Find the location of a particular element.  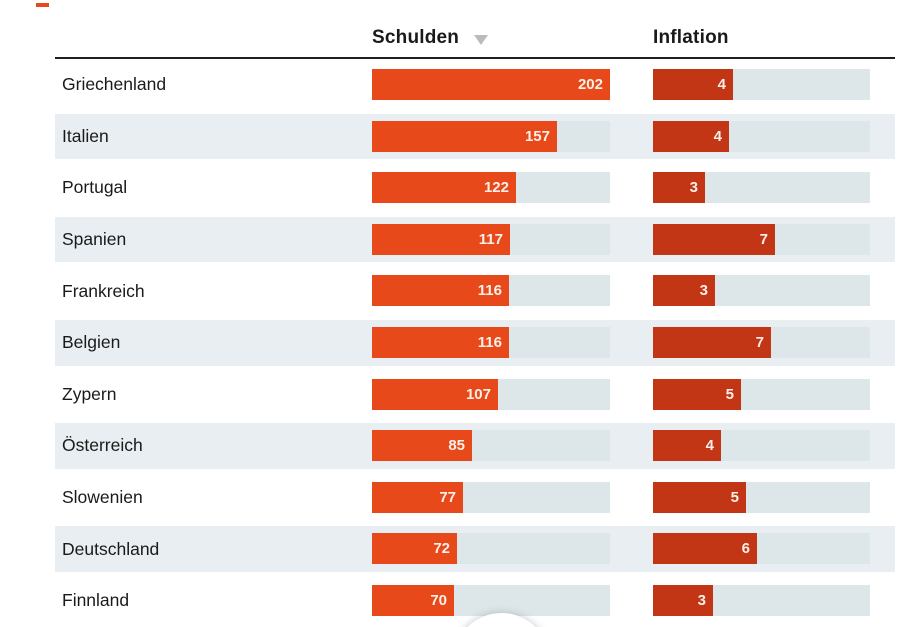

schulden-bar-track: 70 is located at coordinates (491, 600).